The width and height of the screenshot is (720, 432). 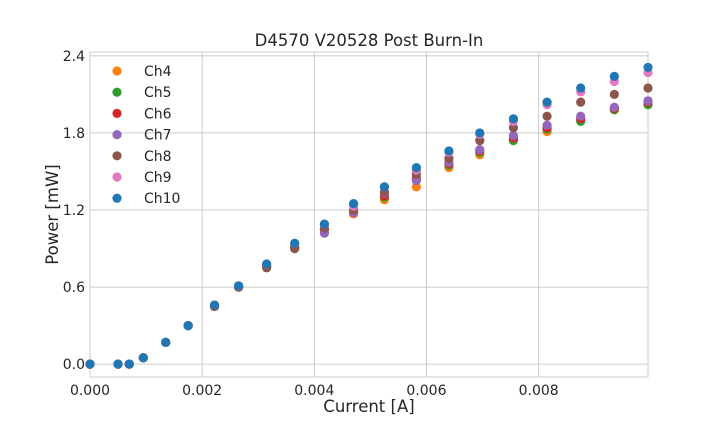 I want to click on x-axis-label: Current [A], so click(x=368, y=406).